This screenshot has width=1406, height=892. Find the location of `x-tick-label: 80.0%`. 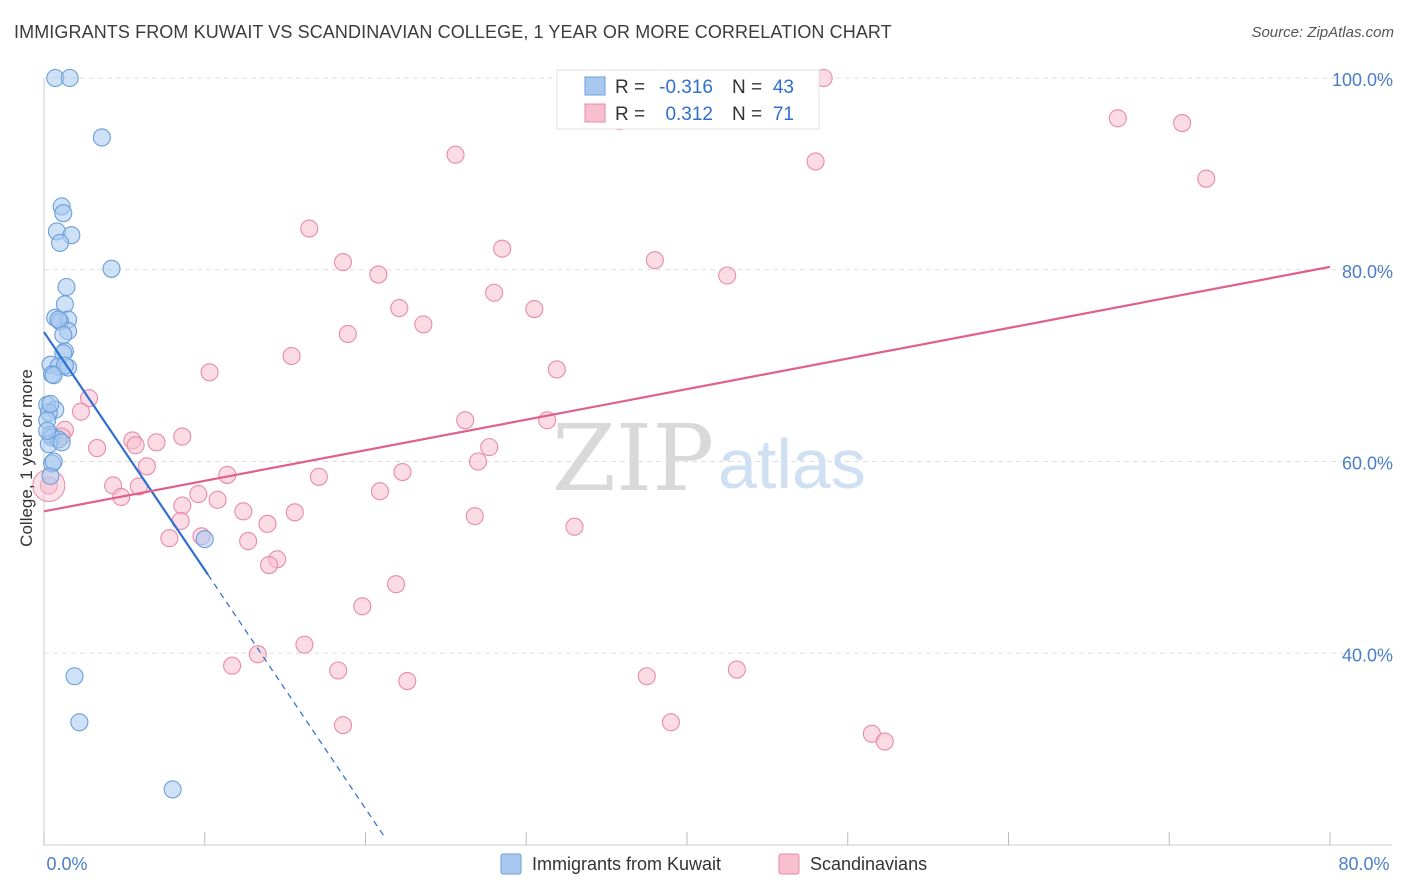

x-tick-label: 80.0% is located at coordinates (1363, 864).